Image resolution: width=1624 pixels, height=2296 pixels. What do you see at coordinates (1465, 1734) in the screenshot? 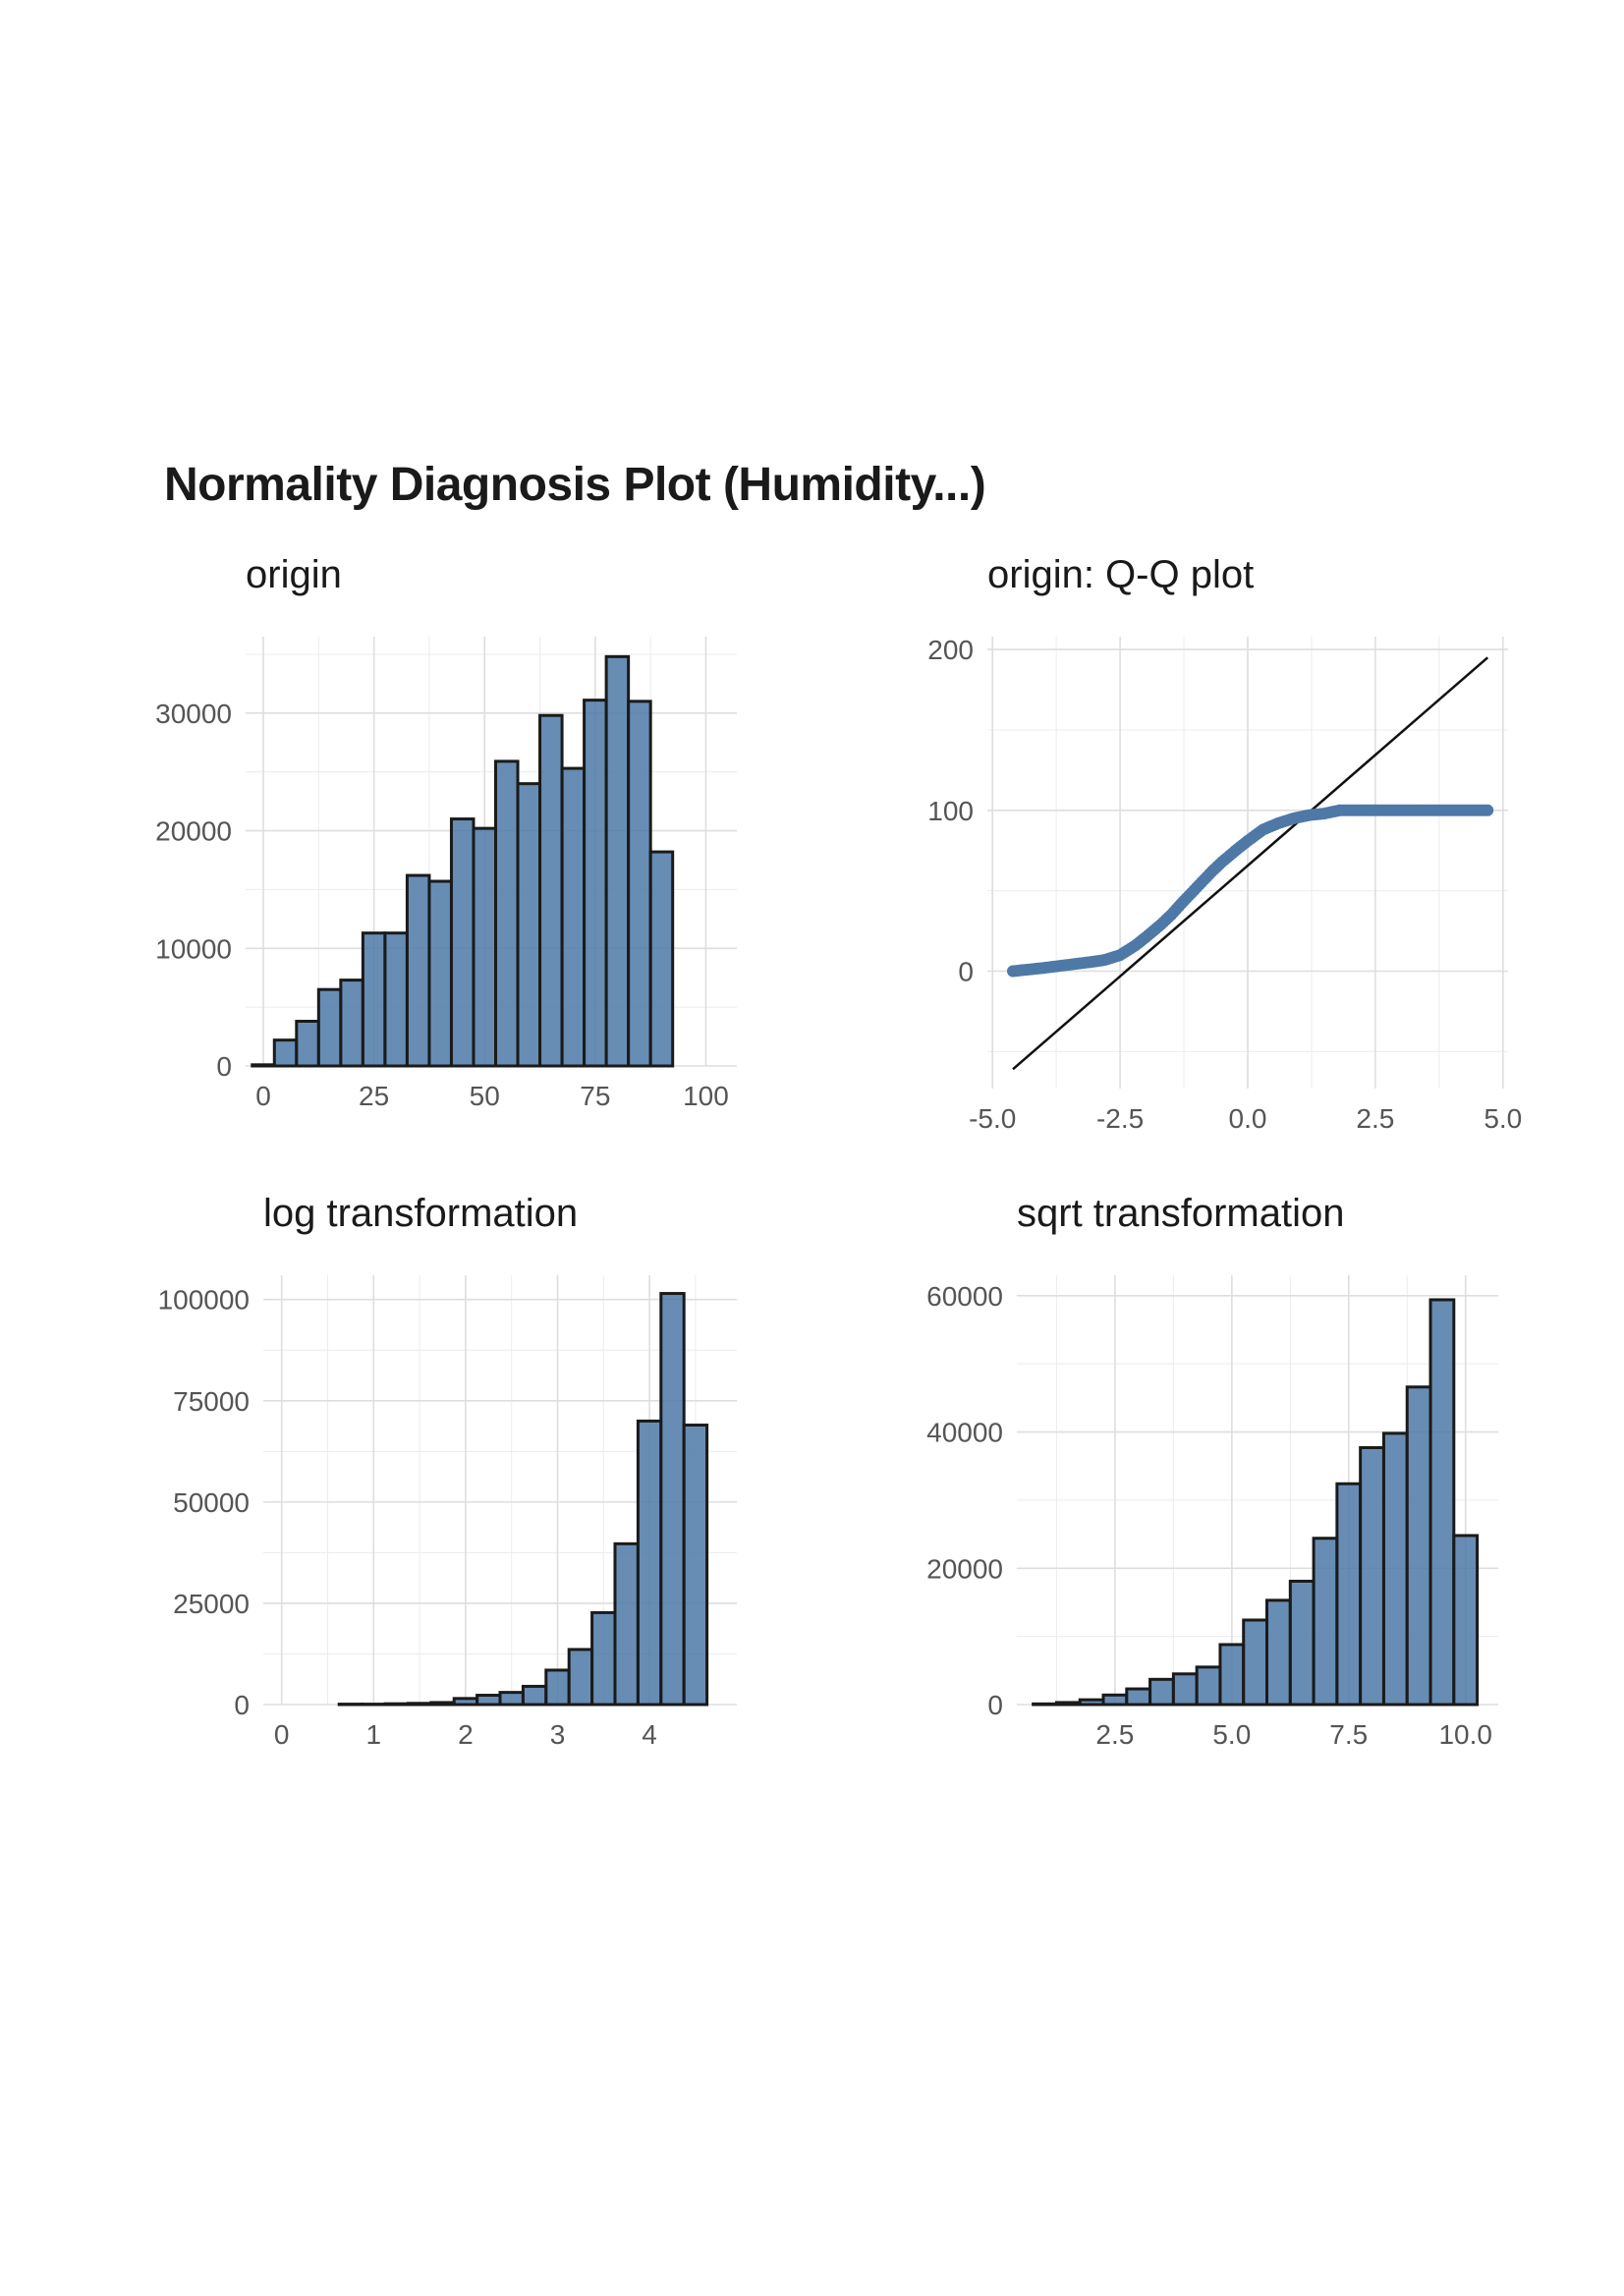
I see `x-tick-label: 10.0` at bounding box center [1465, 1734].